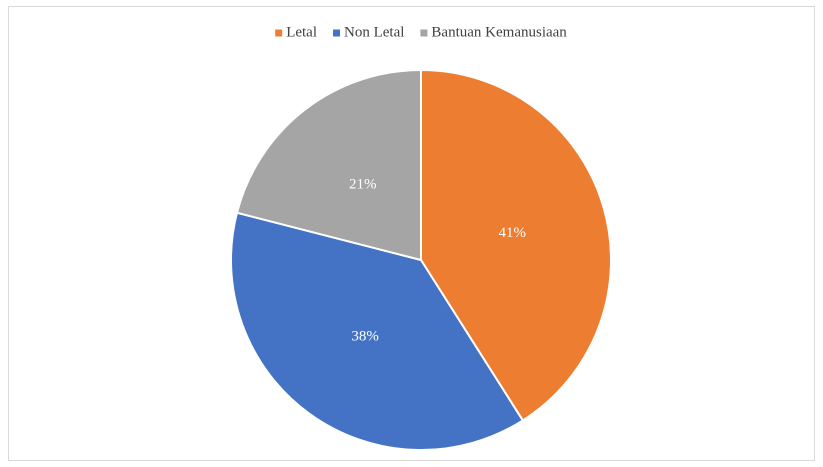  What do you see at coordinates (328, 165) in the screenshot?
I see `pie-slice` at bounding box center [328, 165].